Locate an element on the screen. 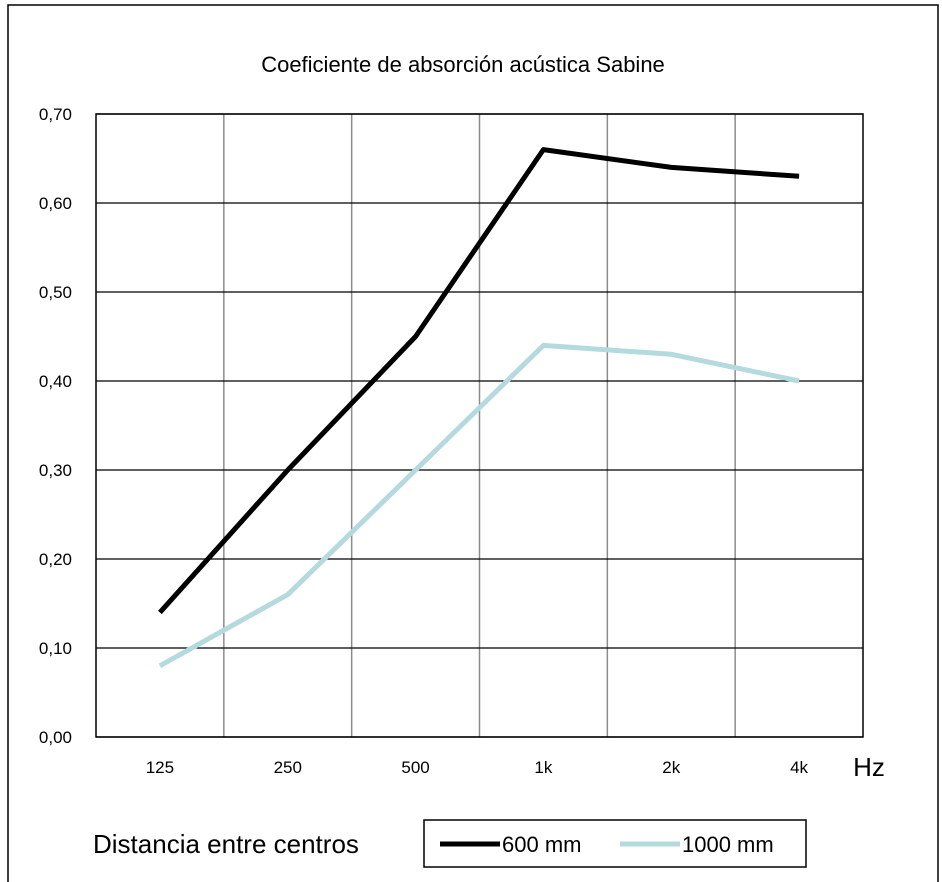 This screenshot has width=942, height=882. y-tick-label: 0,20 is located at coordinates (55, 559).